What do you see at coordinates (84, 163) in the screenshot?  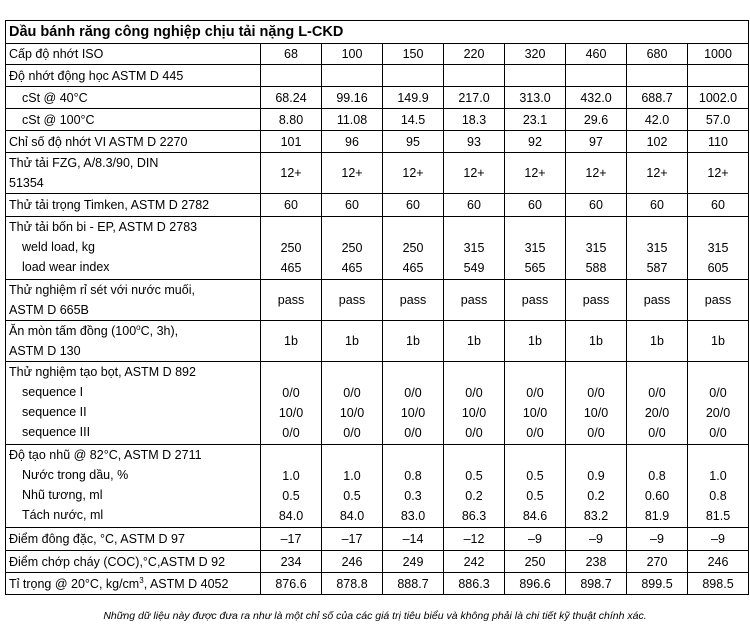 I see `label-line: Thử tải FZG, A/8.3/90, DIN` at bounding box center [84, 163].